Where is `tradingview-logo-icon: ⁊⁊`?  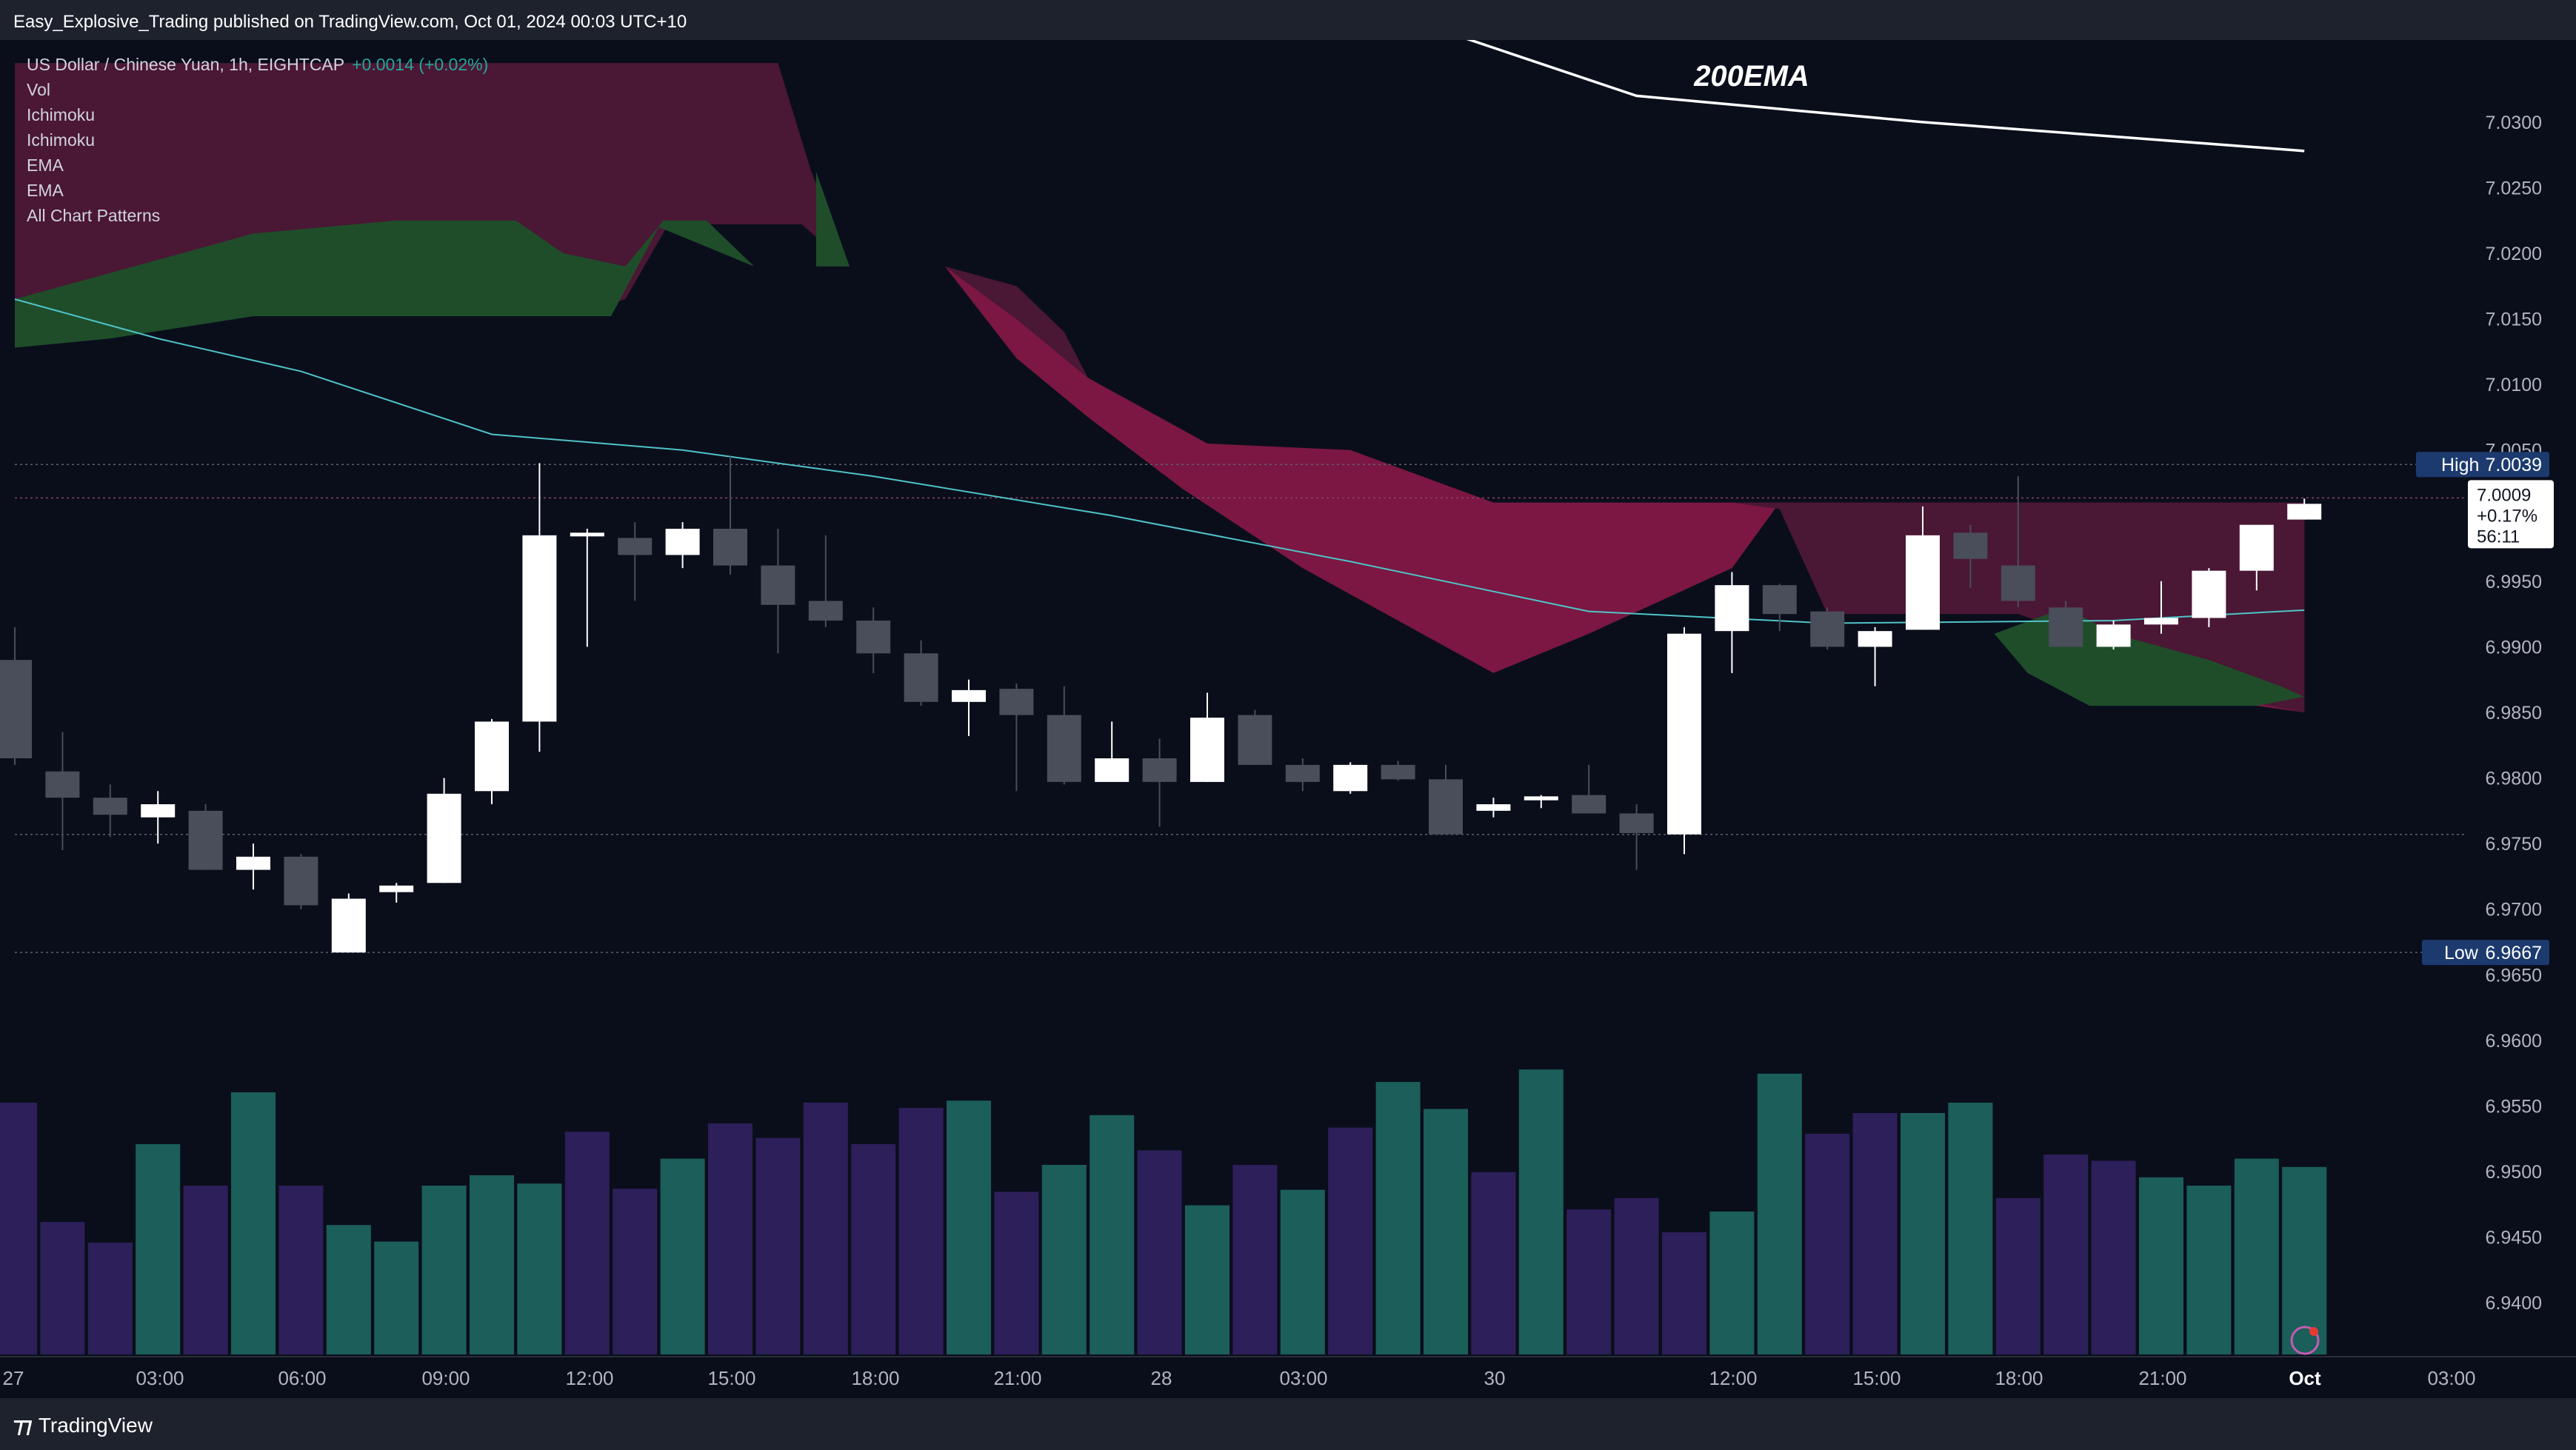 tradingview-logo-icon: ⁊⁊ is located at coordinates (23, 1425).